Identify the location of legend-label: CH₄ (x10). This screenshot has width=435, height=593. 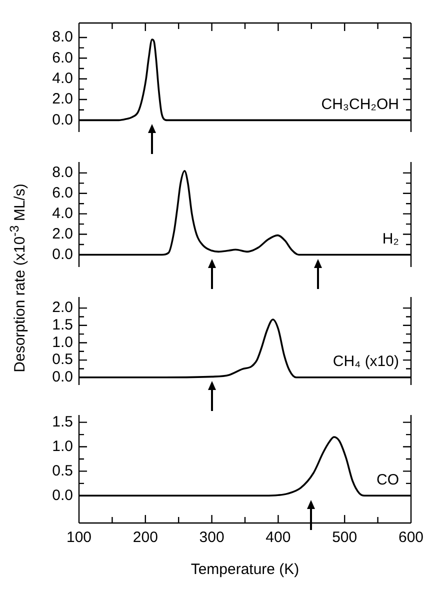
(365, 361).